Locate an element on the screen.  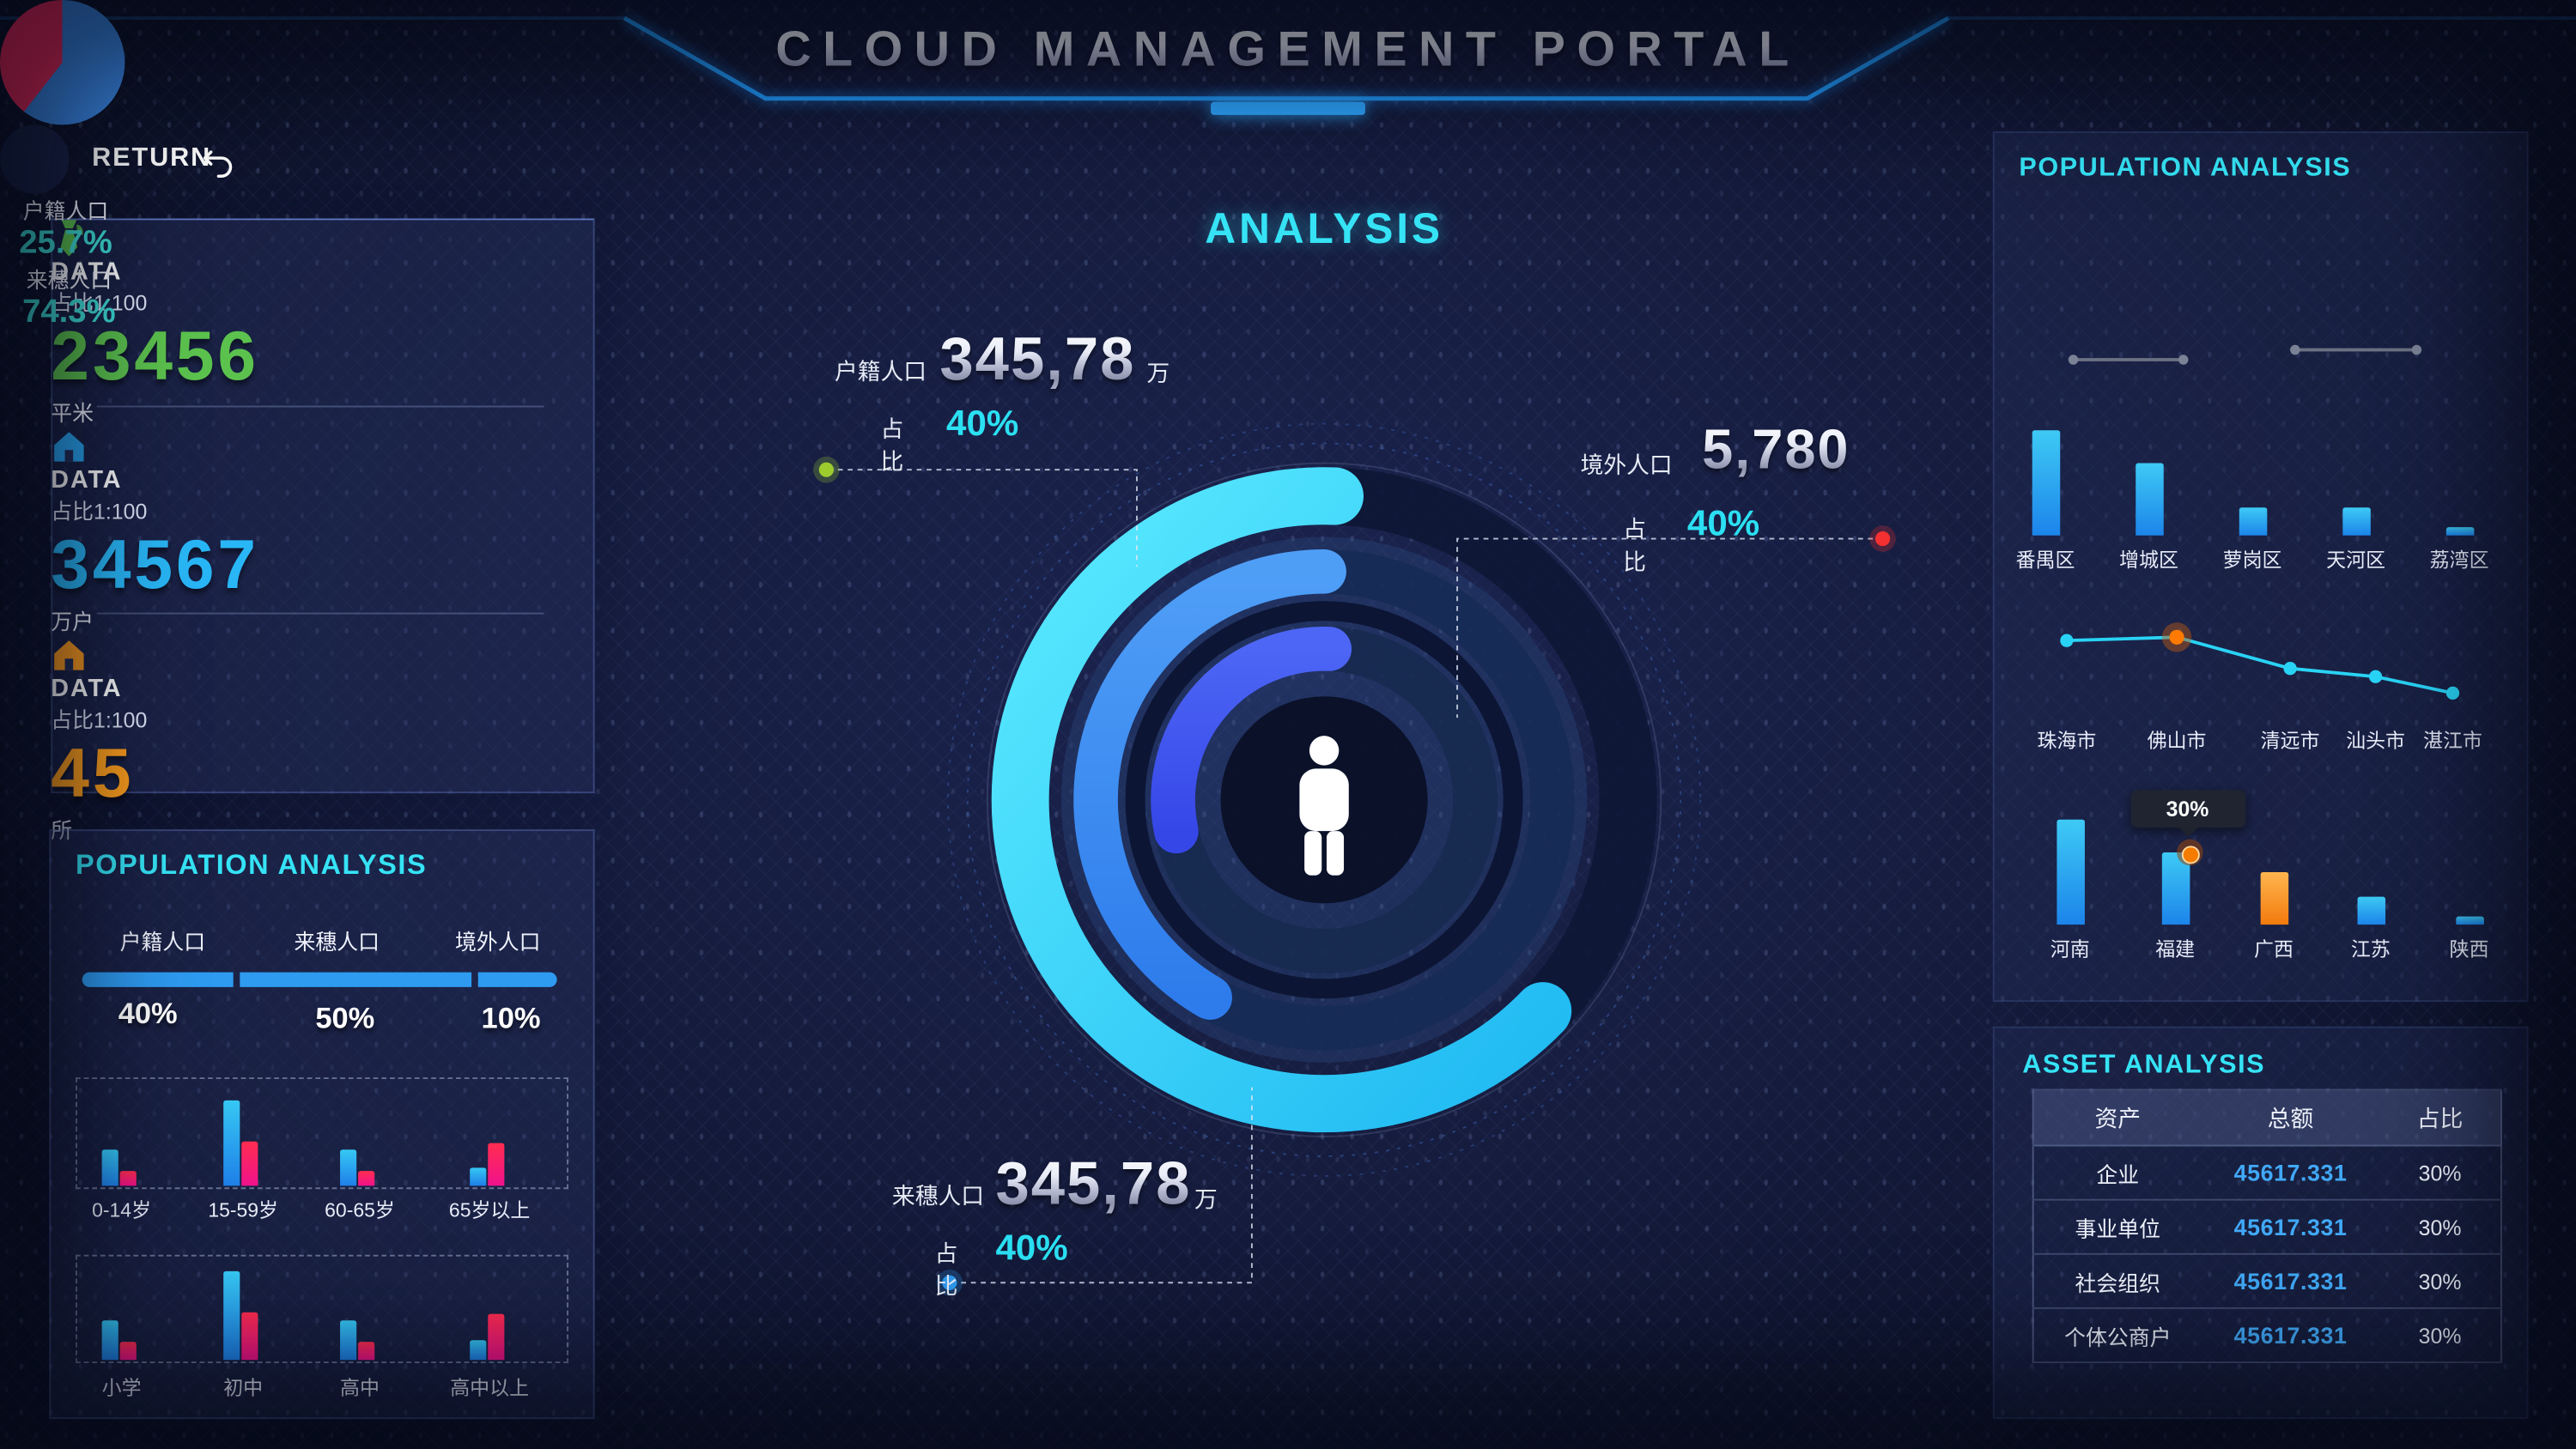
right-population-title: POPULATION ANALYSIS is located at coordinates (2185, 168).